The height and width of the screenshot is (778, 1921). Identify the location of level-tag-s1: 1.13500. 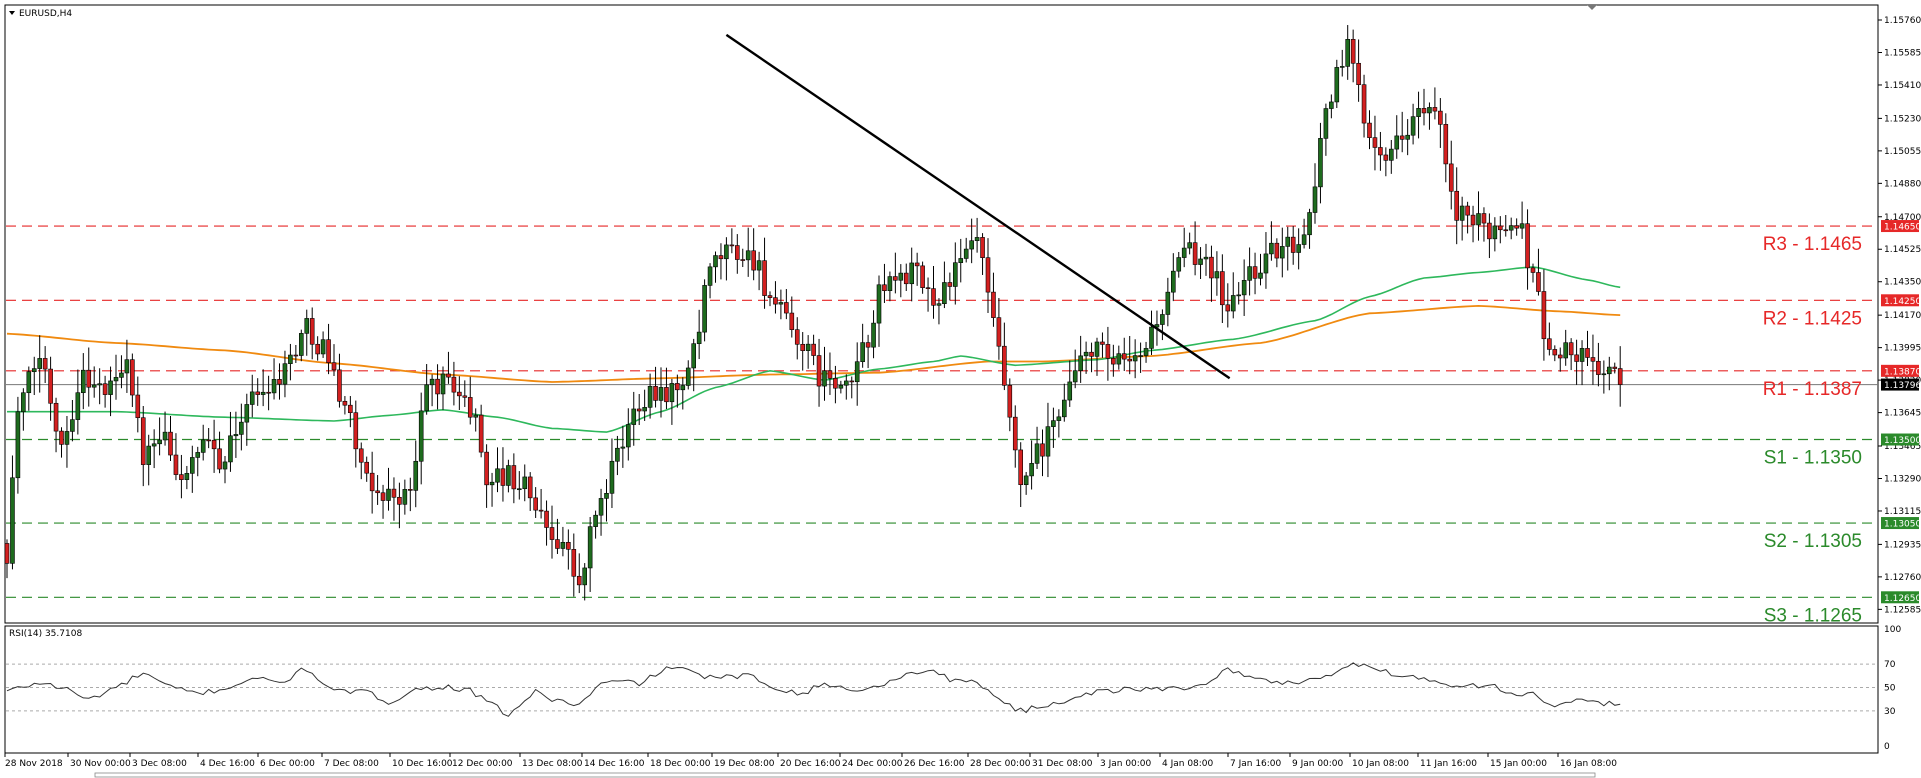
(1902, 441).